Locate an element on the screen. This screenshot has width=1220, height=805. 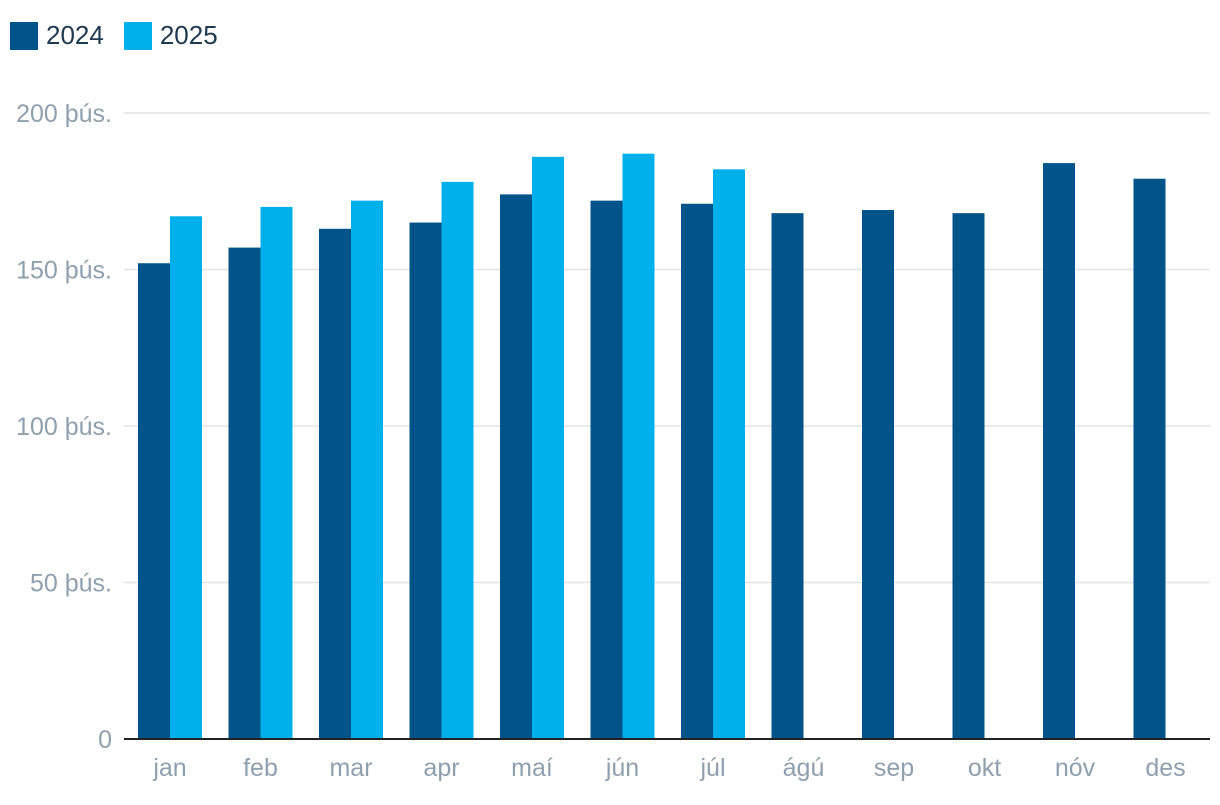
legend-swatch-2025 is located at coordinates (137, 35).